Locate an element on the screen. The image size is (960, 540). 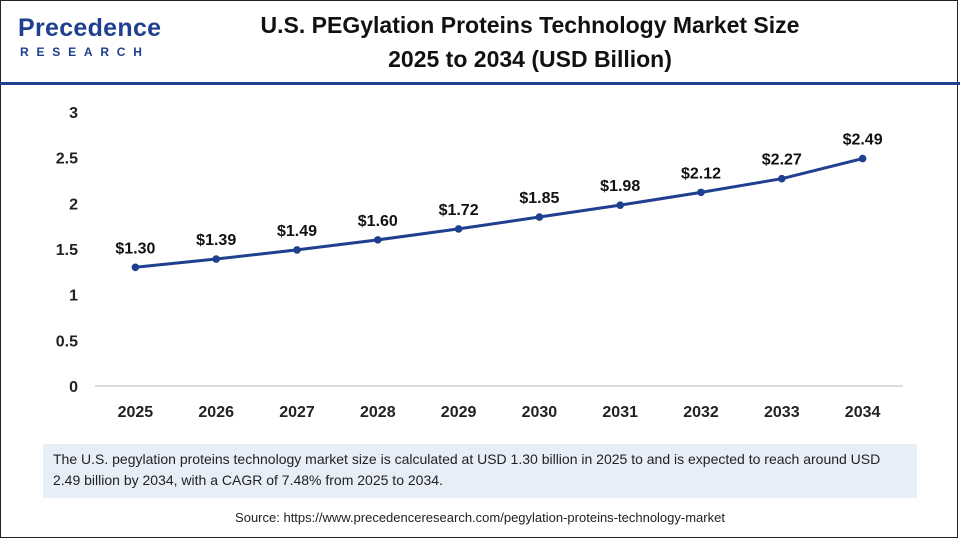
y-tick-label: 2 is located at coordinates (73, 204).